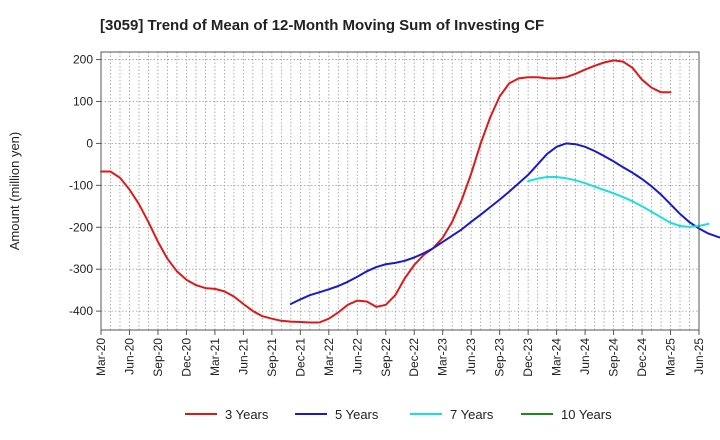 This screenshot has width=720, height=440. I want to click on y-tick-label: -200, so click(81, 227).